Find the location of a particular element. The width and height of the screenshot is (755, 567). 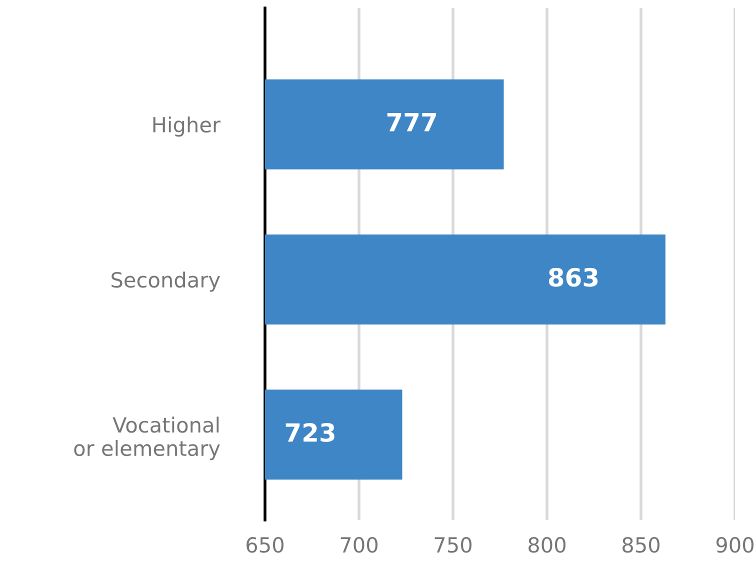

y-tick-label: Secondary is located at coordinates (166, 282).